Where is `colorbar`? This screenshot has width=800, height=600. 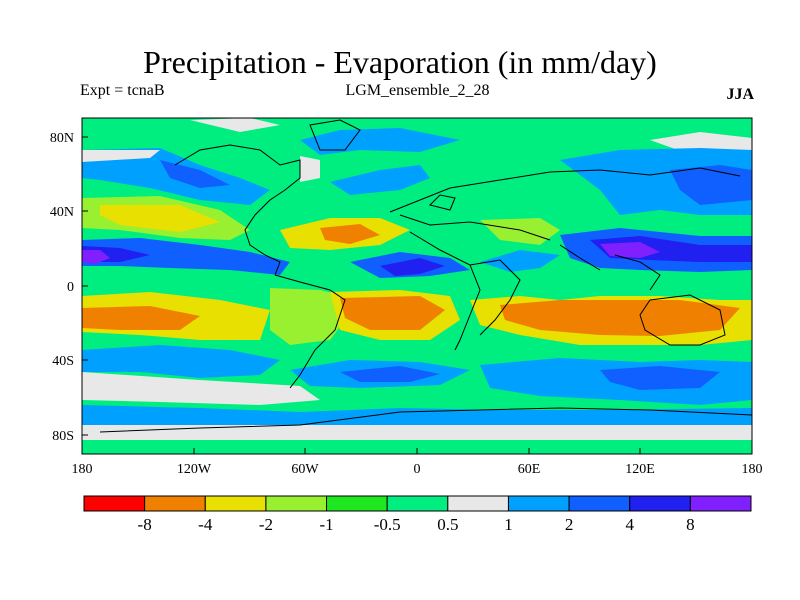
colorbar is located at coordinates (417, 503).